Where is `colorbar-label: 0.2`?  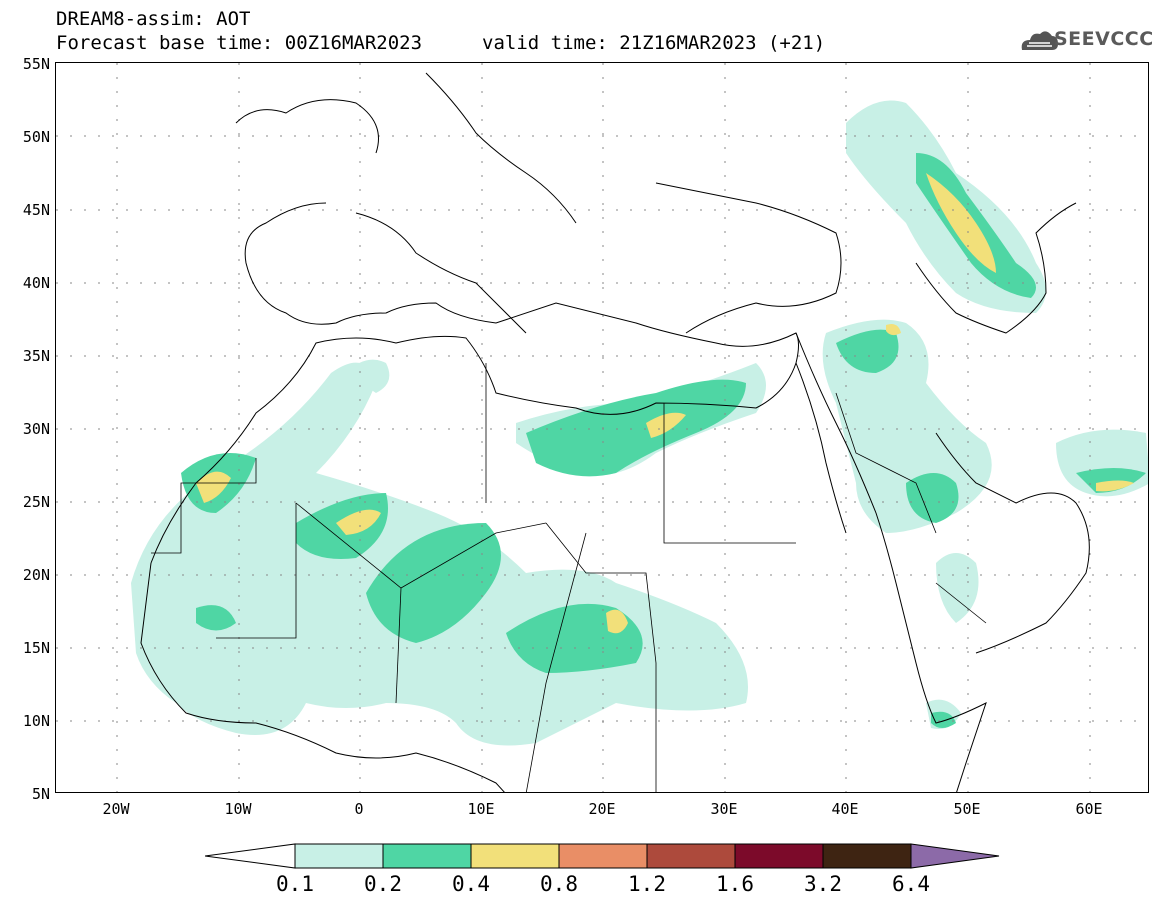
colorbar-label: 0.2 is located at coordinates (383, 884).